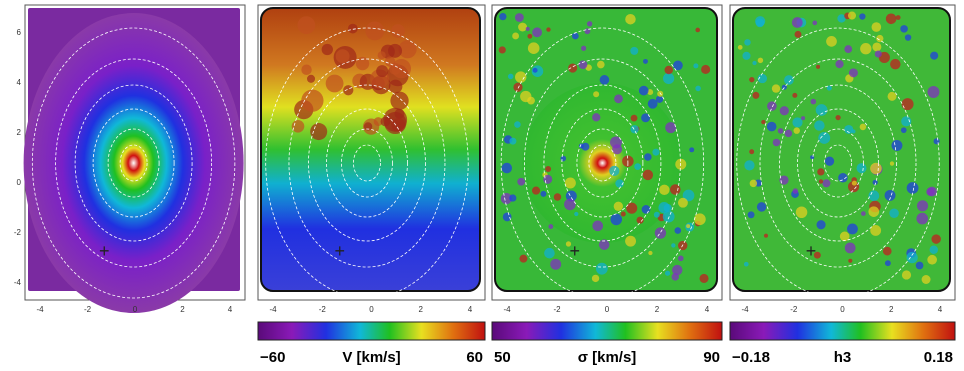 The image size is (964, 371). Describe the element at coordinates (607, 309) in the screenshot. I see `x-tick-label: 0` at that location.